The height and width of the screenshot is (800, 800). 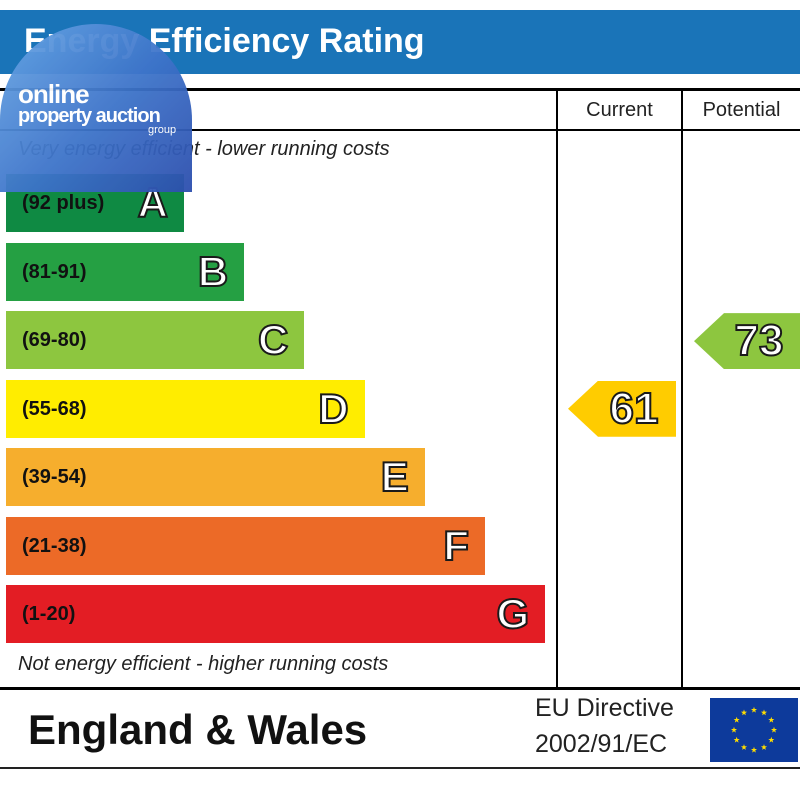 What do you see at coordinates (54, 545) in the screenshot?
I see `band-range-label: (21-38)` at bounding box center [54, 545].